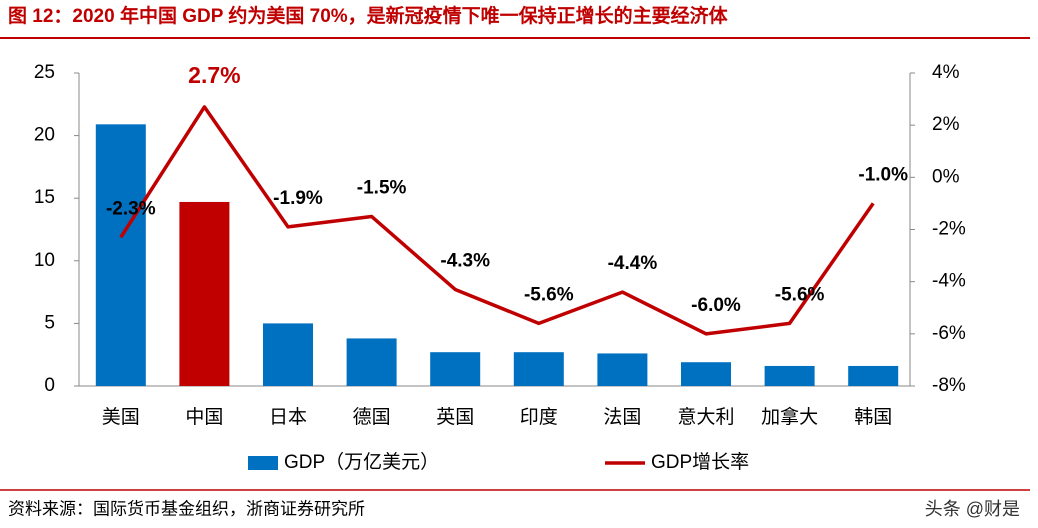 This screenshot has height=528, width=1038. Describe the element at coordinates (949, 281) in the screenshot. I see `y2-tick-label: -4%` at that location.